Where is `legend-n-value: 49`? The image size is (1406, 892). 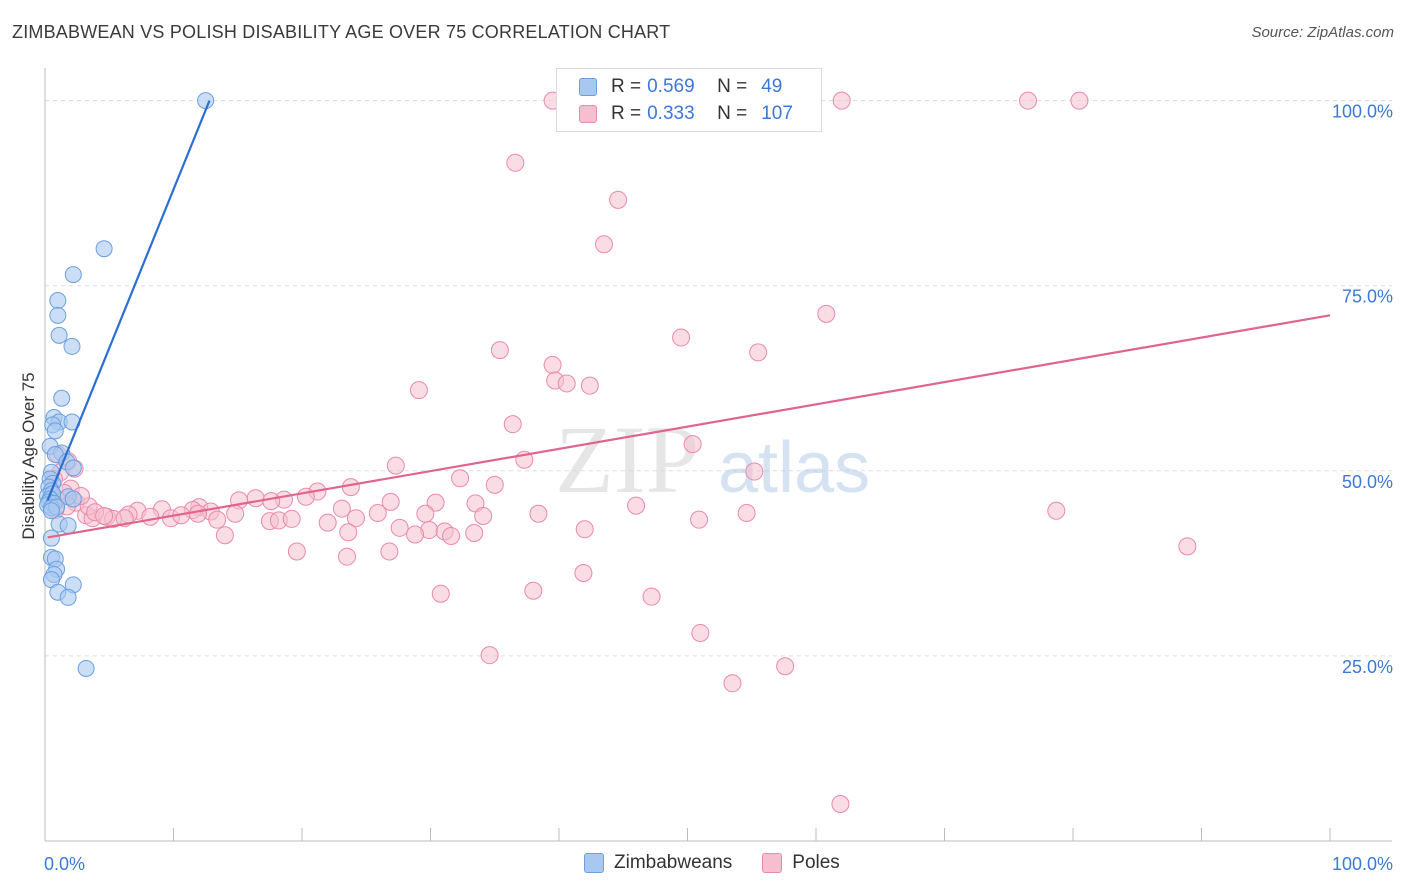 legend-n-value: 49 is located at coordinates (772, 86).